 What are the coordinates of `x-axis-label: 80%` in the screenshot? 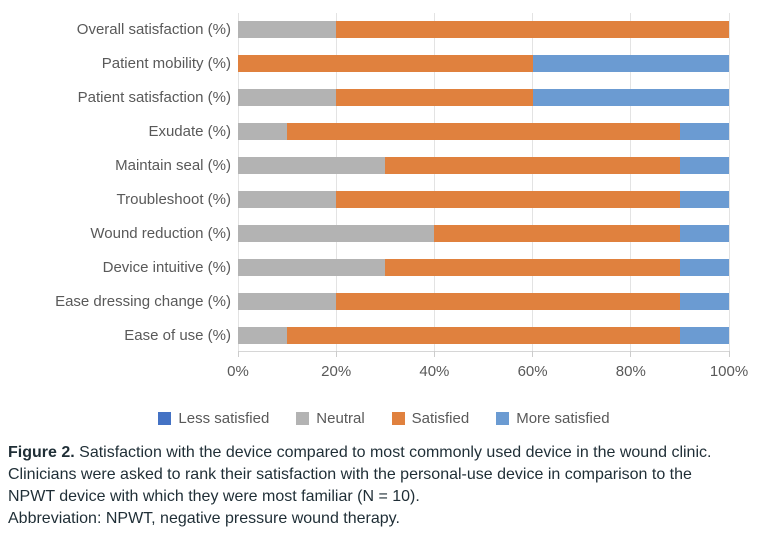 It's located at (630, 371).